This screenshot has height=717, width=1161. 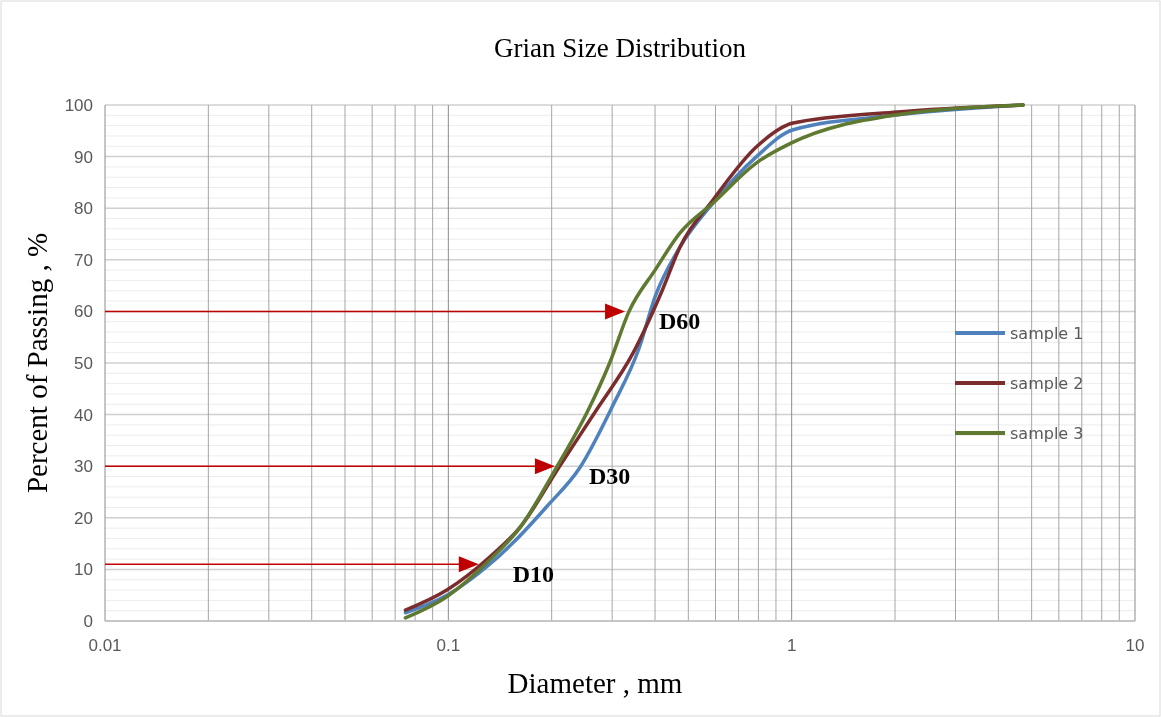 I want to click on legend-label: sample 3, so click(x=1047, y=433).